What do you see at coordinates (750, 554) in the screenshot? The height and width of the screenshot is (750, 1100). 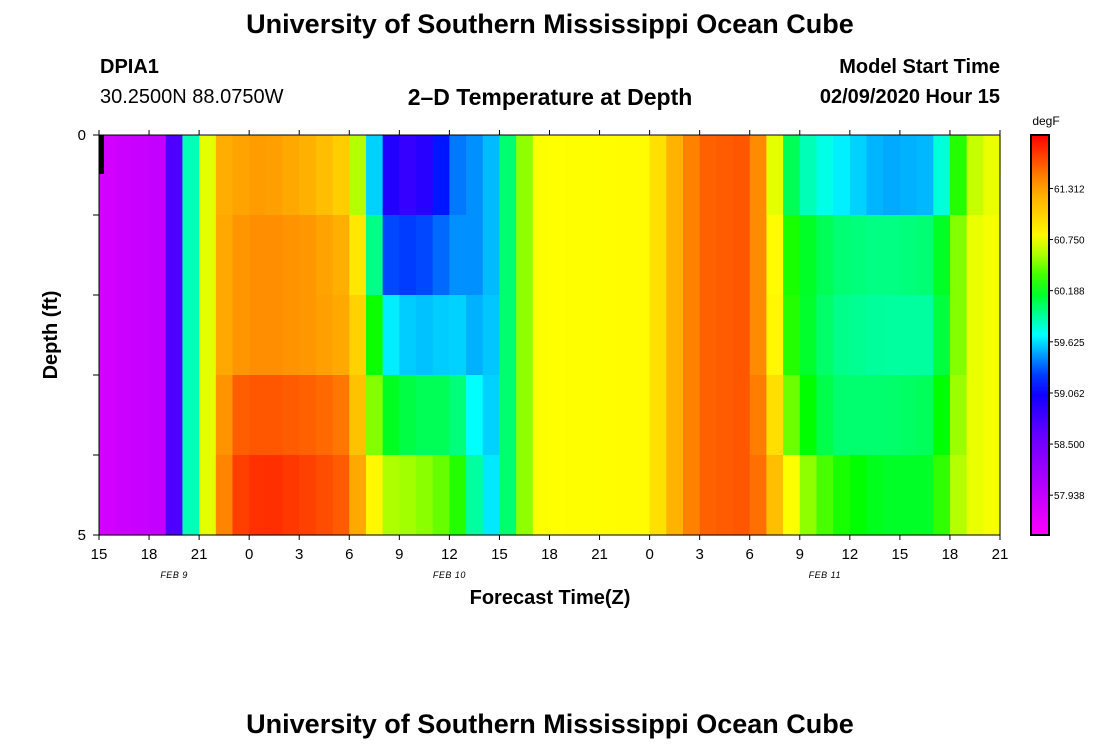 I see `x-tick-label: 6` at bounding box center [750, 554].